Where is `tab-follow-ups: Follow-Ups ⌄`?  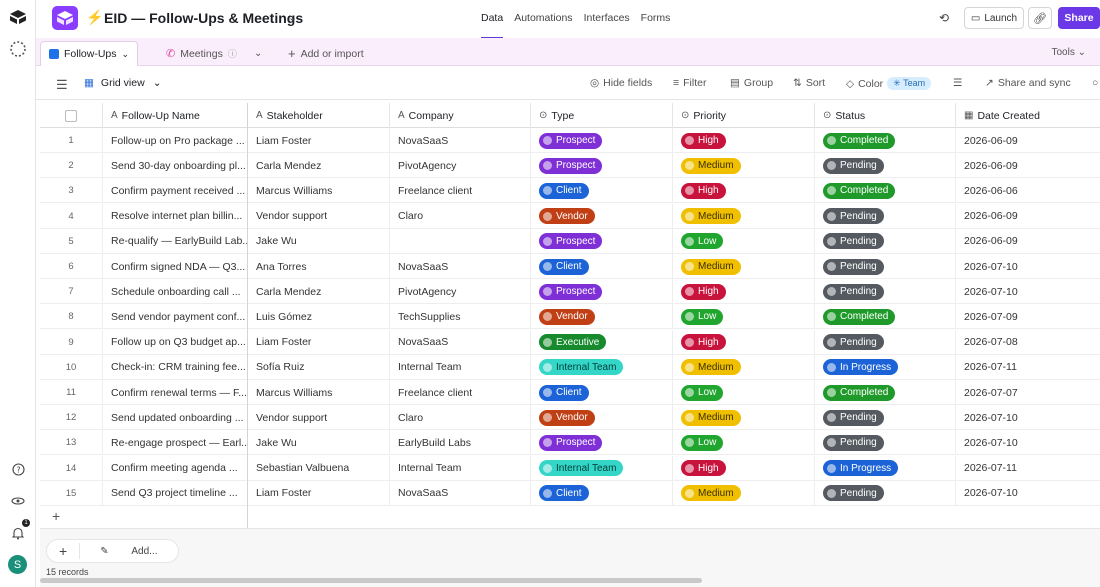 tab-follow-ups: Follow-Ups ⌄ is located at coordinates (89, 53).